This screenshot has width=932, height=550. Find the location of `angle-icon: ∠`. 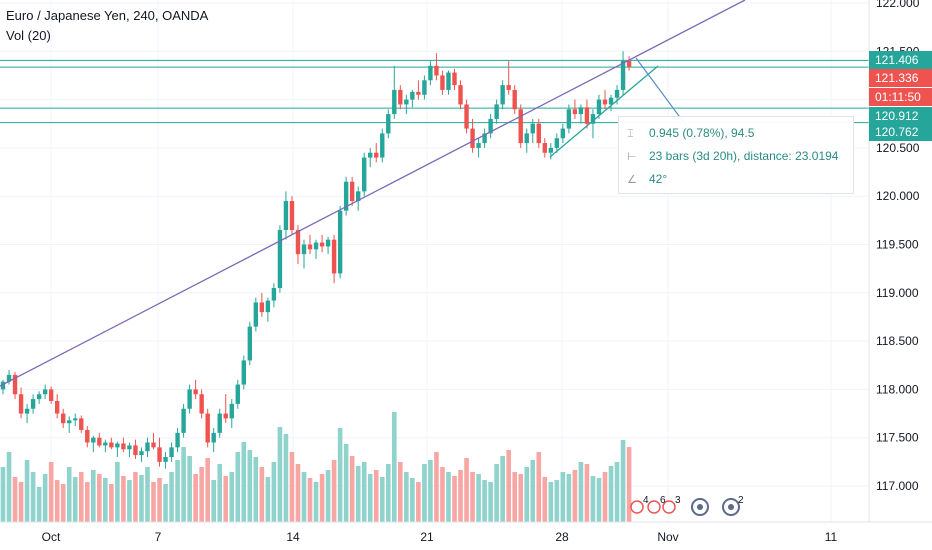

angle-icon: ∠ is located at coordinates (632, 180).